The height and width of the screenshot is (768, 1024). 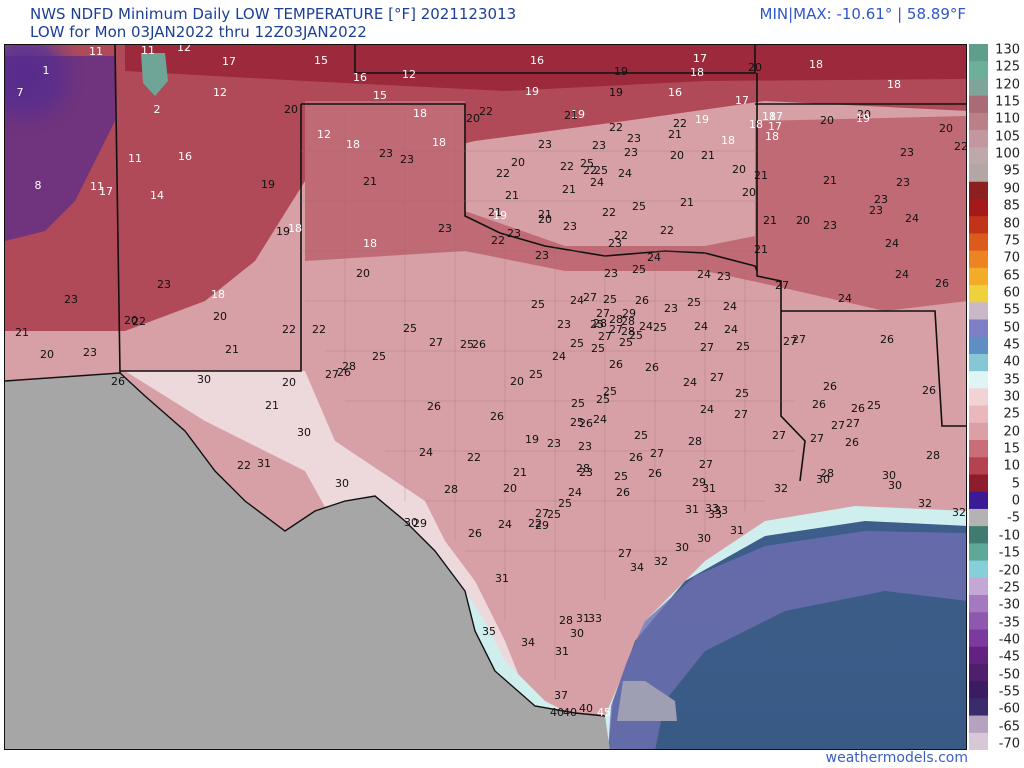 What do you see at coordinates (38, 185) in the screenshot?
I see `temp-label: 8` at bounding box center [38, 185].